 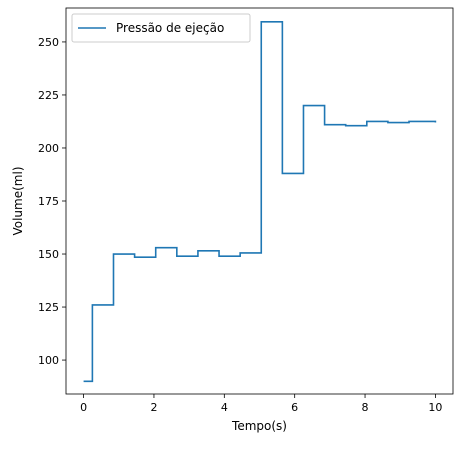 I want to click on legend-box, so click(x=161, y=28).